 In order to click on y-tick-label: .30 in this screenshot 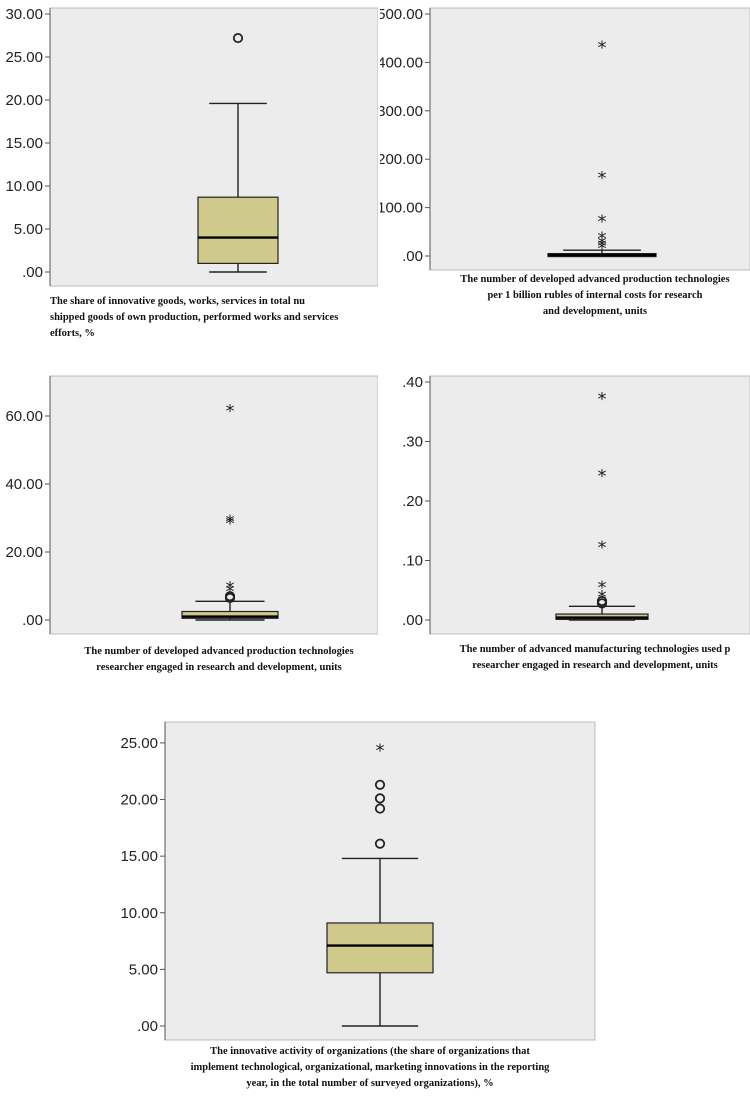, I will do `click(412, 442)`.